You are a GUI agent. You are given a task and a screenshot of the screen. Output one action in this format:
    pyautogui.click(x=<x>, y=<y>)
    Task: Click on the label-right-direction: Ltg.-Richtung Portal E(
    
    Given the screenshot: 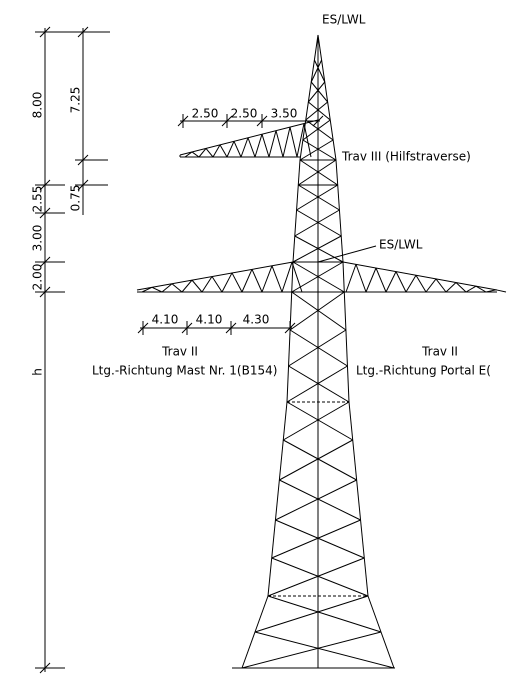 What is the action you would take?
    pyautogui.click(x=423, y=371)
    